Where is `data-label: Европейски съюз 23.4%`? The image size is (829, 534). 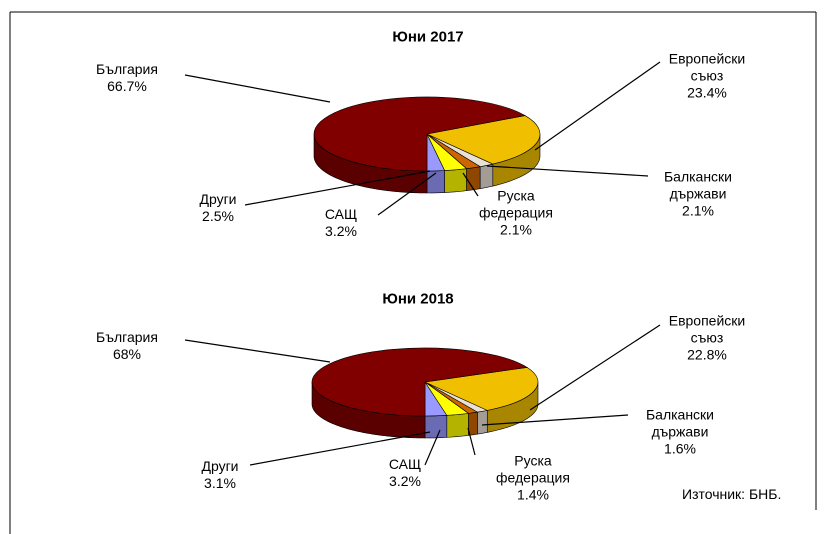 data-label: Европейски съюз 23.4% is located at coordinates (707, 76).